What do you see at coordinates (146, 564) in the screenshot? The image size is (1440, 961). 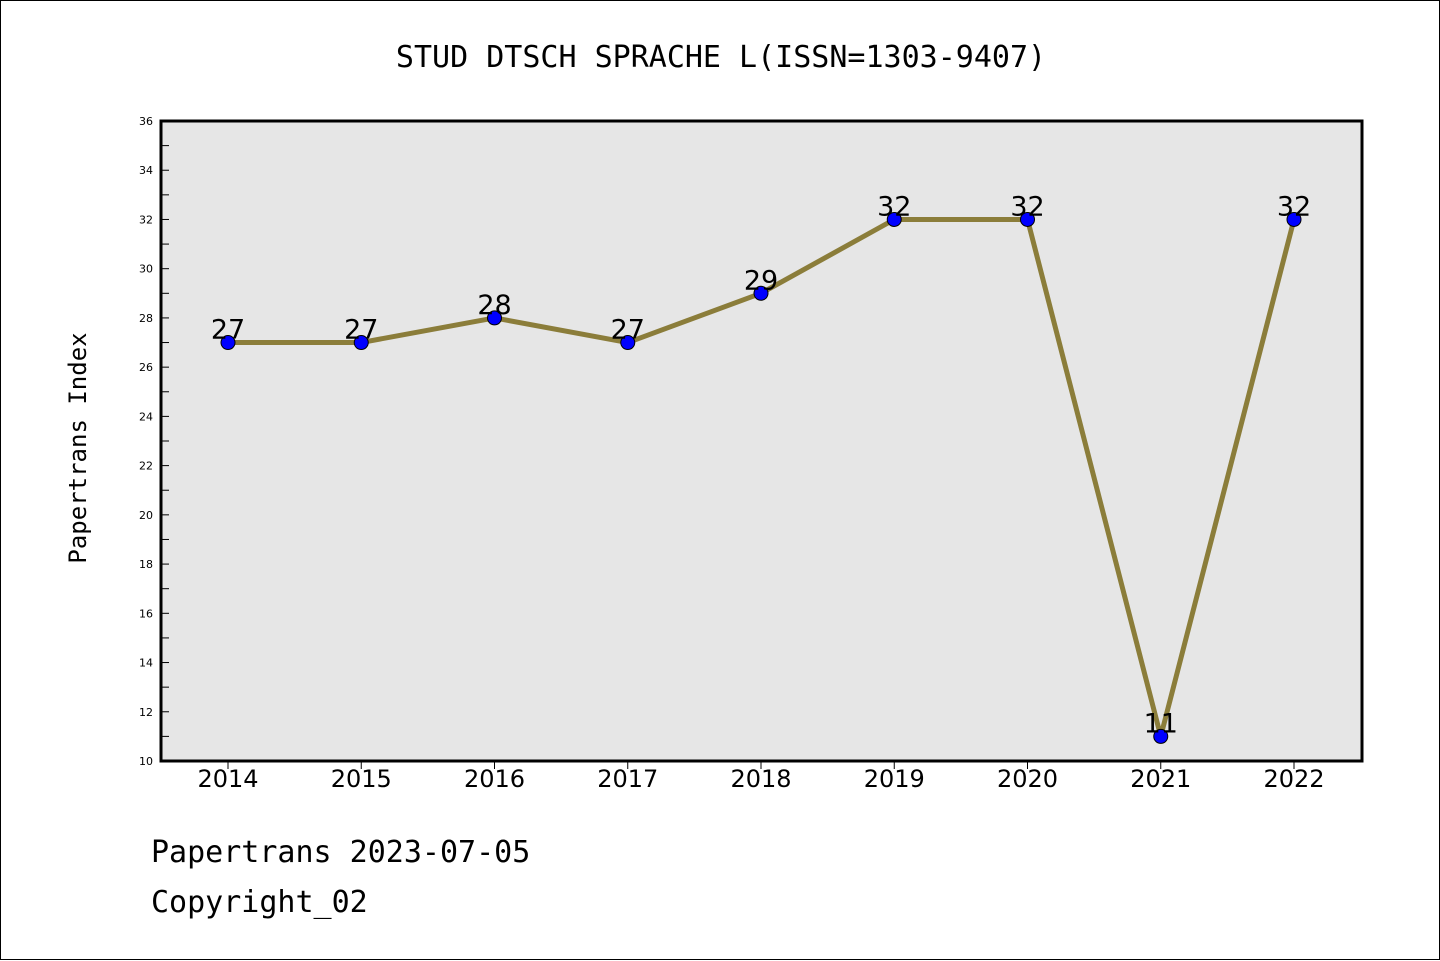 I see `y-tick-label: 18` at bounding box center [146, 564].